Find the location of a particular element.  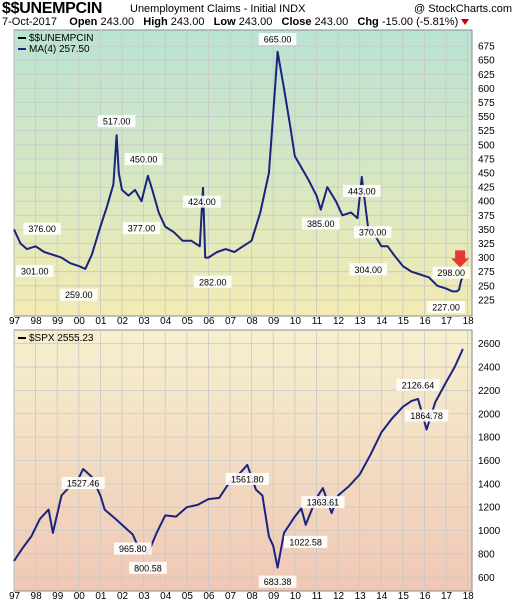

annotation-label: 385.00 is located at coordinates (321, 224).